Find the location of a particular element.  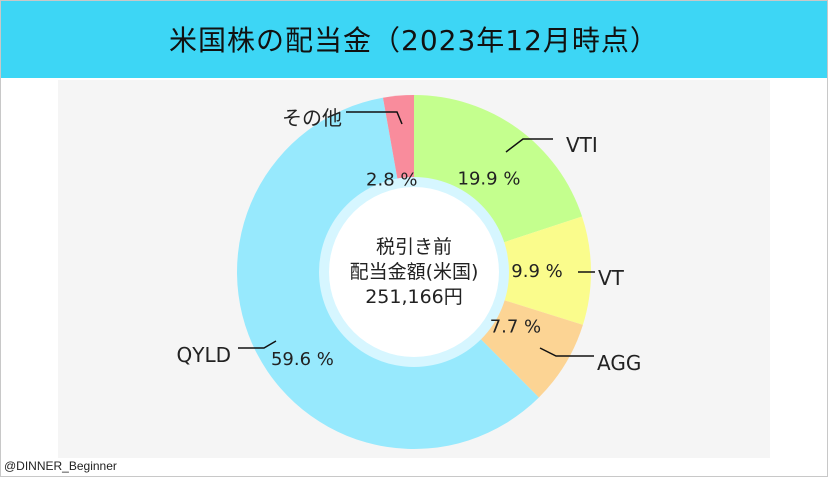

slice-name-label: VT is located at coordinates (611, 278).